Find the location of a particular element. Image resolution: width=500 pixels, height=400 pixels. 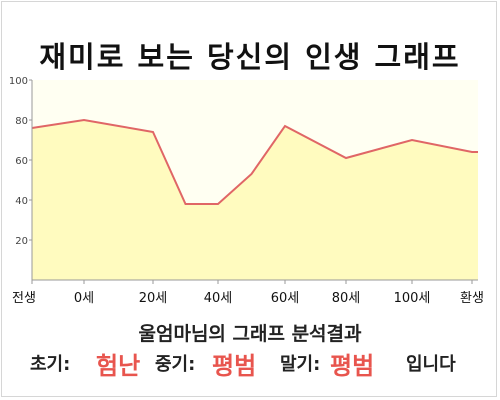

late-value: 평범 is located at coordinates (352, 366).